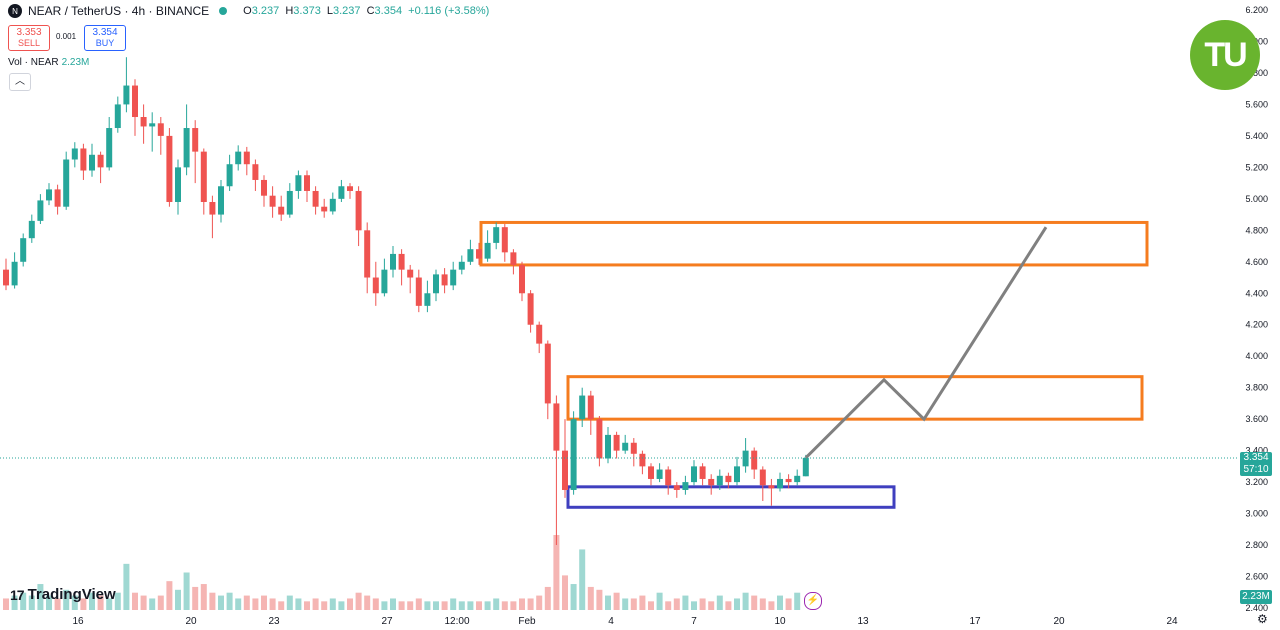 The image size is (1280, 630). I want to click on x-tick-label: 27, so click(387, 621).